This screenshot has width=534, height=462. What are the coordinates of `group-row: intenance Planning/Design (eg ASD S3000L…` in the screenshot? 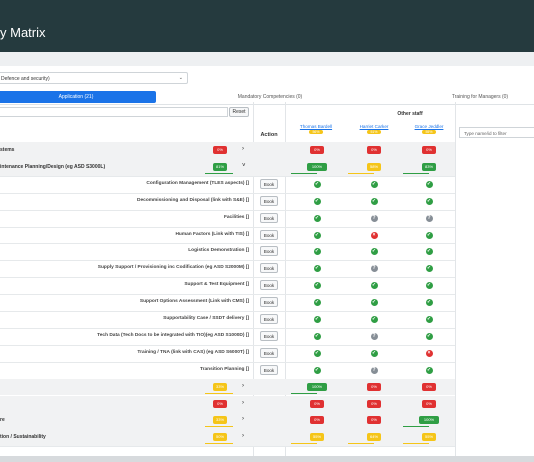 It's located at (227, 167).